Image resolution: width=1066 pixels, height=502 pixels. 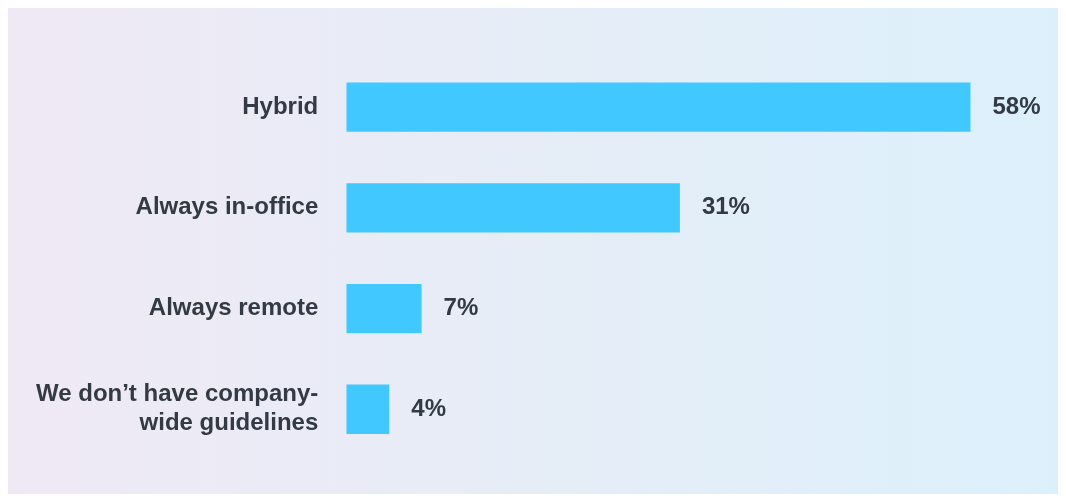 I want to click on y-tick-label: Hybrid, so click(x=280, y=105).